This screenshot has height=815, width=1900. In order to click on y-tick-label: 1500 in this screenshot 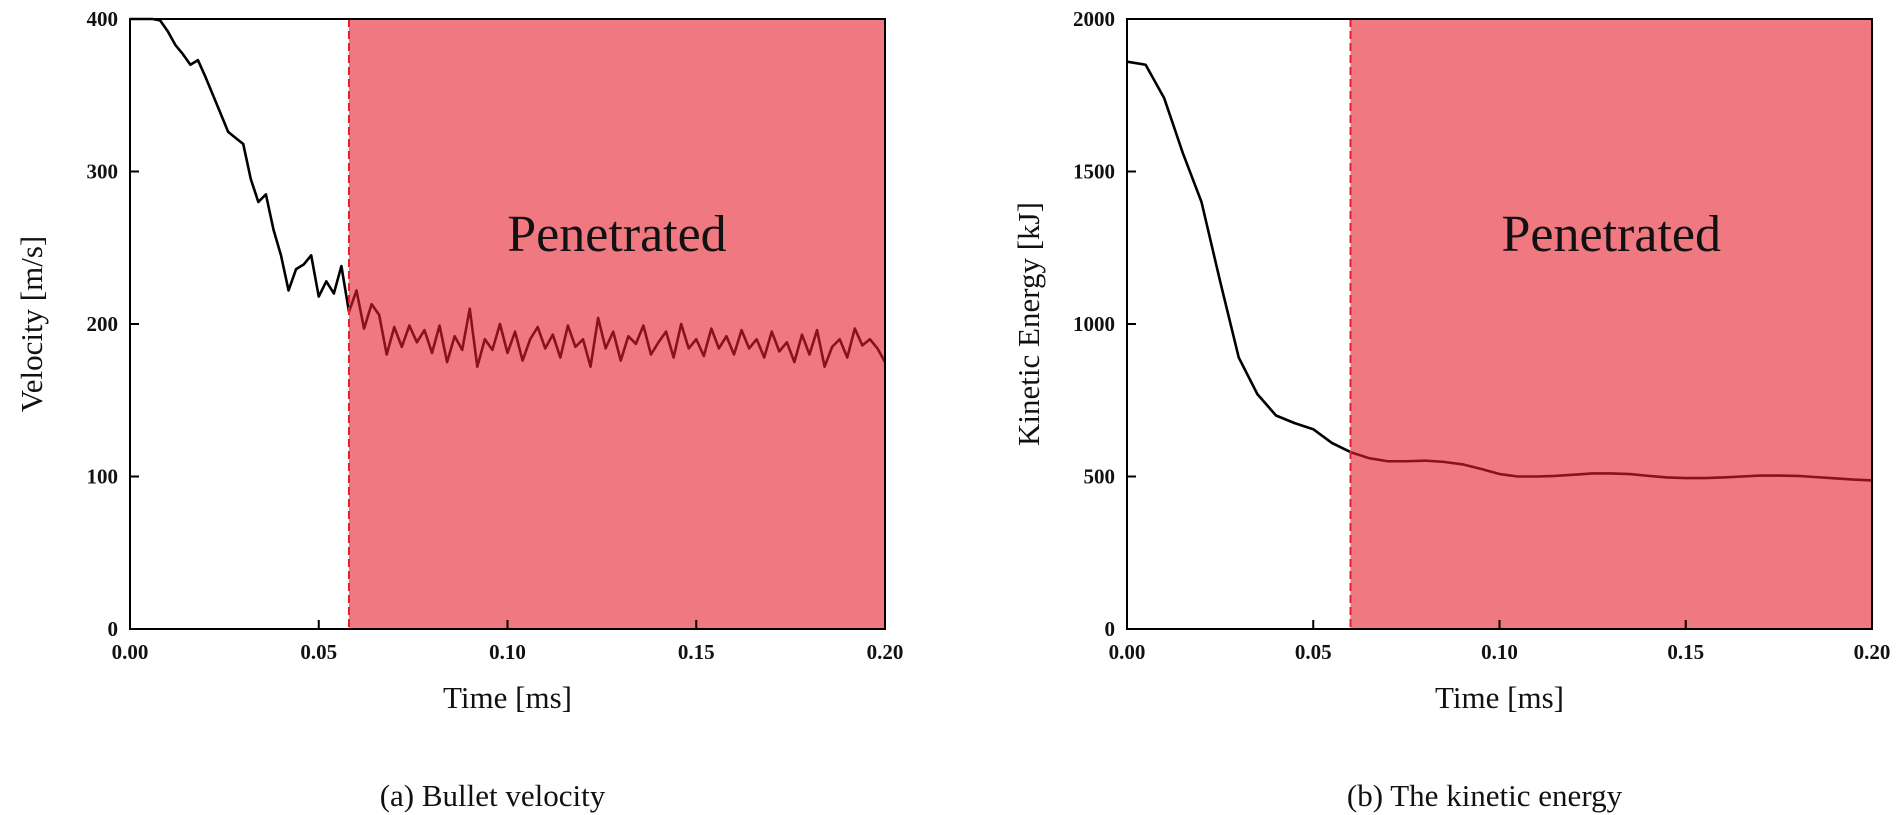, I will do `click(1094, 172)`.